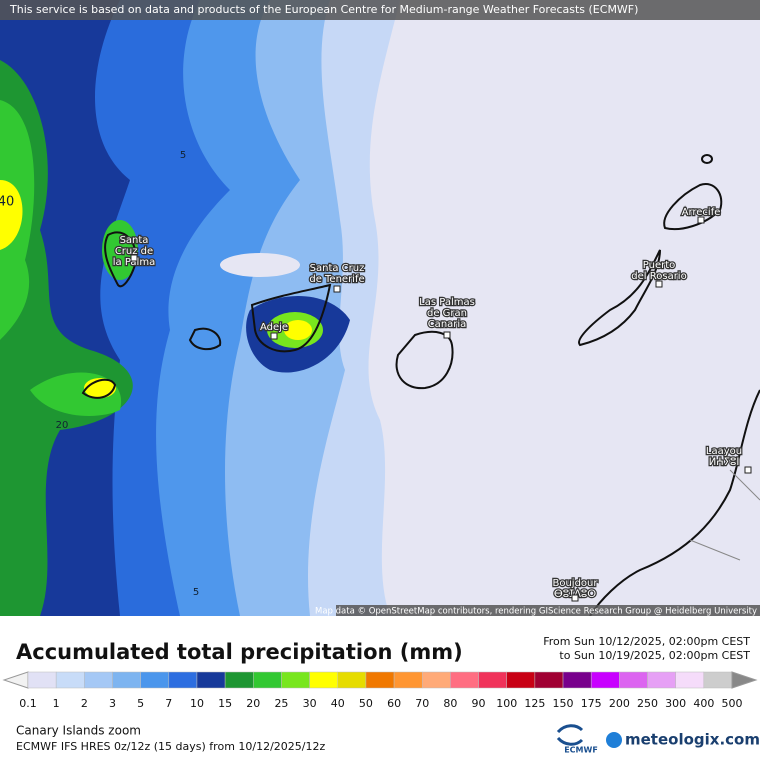 This screenshot has width=760, height=760. What do you see at coordinates (78, 731) in the screenshot?
I see `region: Canary Islands zoom` at bounding box center [78, 731].